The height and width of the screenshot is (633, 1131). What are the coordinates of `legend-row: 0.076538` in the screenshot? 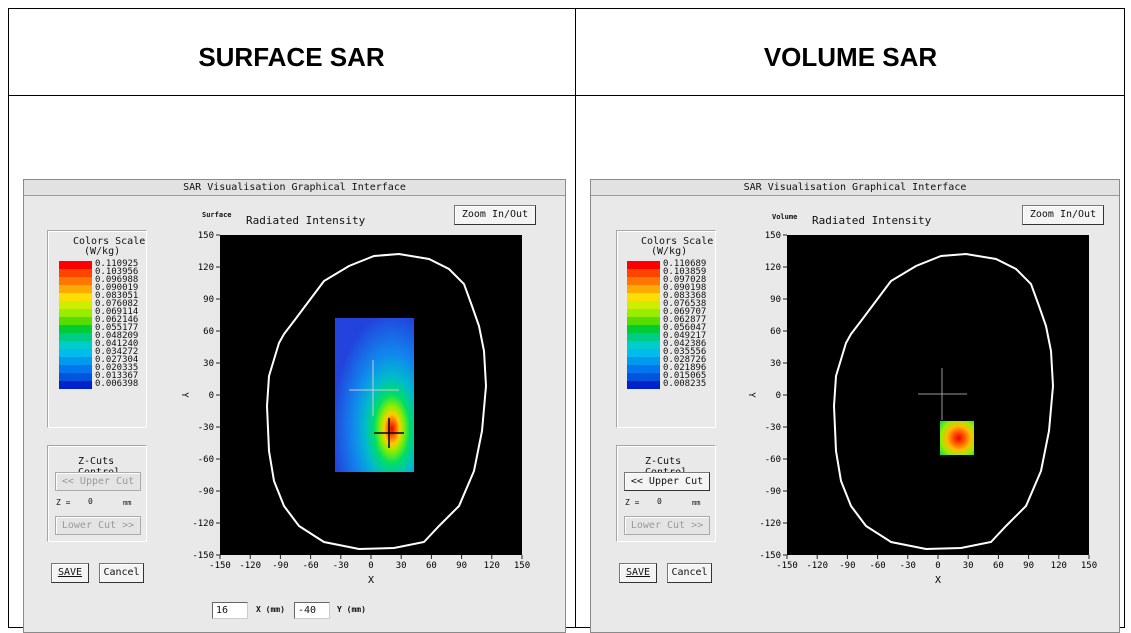 It's located at (671, 304).